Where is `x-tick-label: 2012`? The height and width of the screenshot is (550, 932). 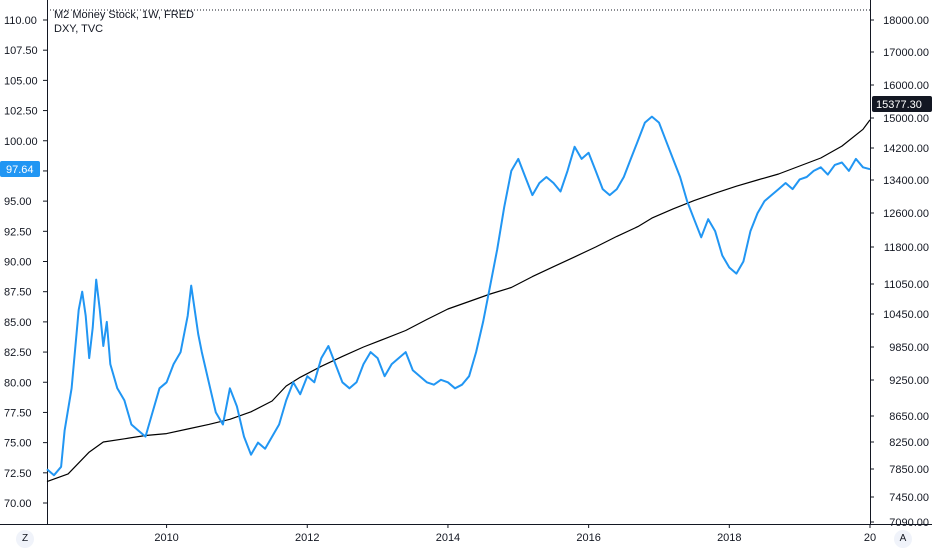
x-tick-label: 2012 is located at coordinates (307, 538).